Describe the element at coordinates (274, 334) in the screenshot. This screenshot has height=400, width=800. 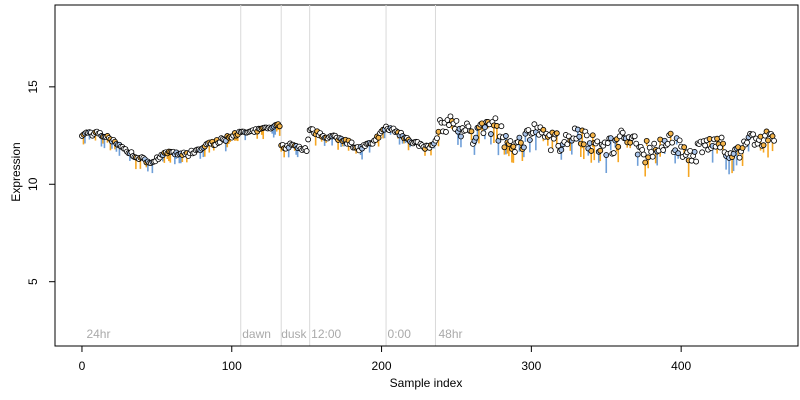
I see `section-labels: 24hr dawn dusk 12:00 0:00 48hr` at that location.